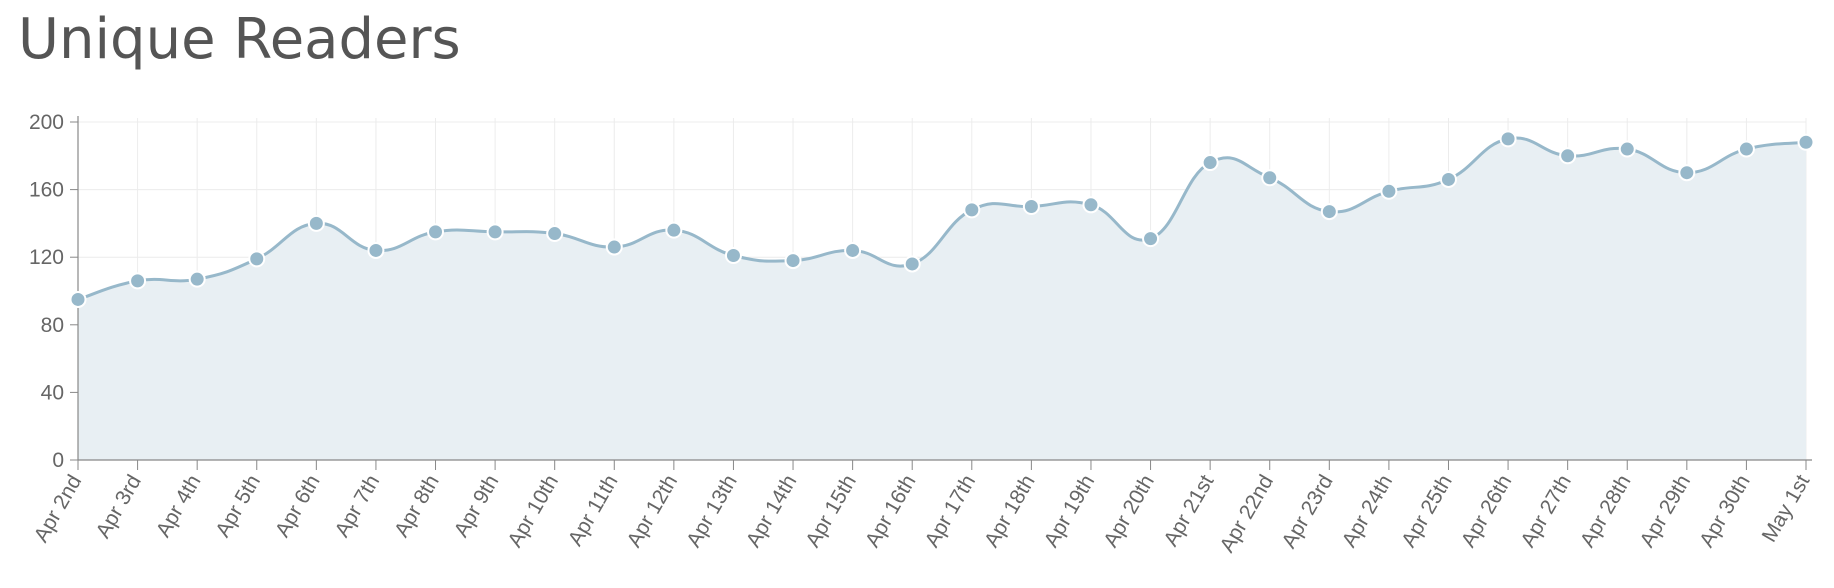 Image resolution: width=1834 pixels, height=588 pixels. Describe the element at coordinates (1307, 511) in the screenshot. I see `x-tick-label: Apr 23rd` at that location.